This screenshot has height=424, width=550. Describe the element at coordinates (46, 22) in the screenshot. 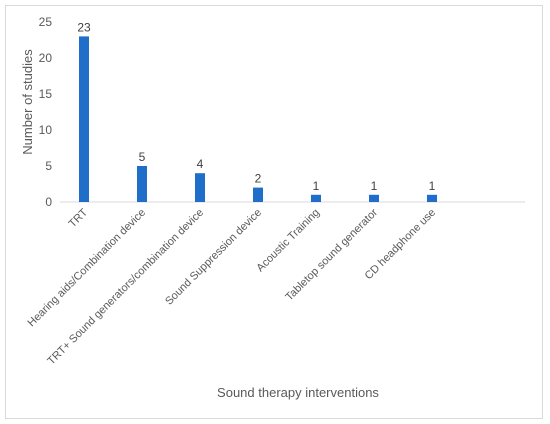

I see `y-tick-label: 25` at that location.